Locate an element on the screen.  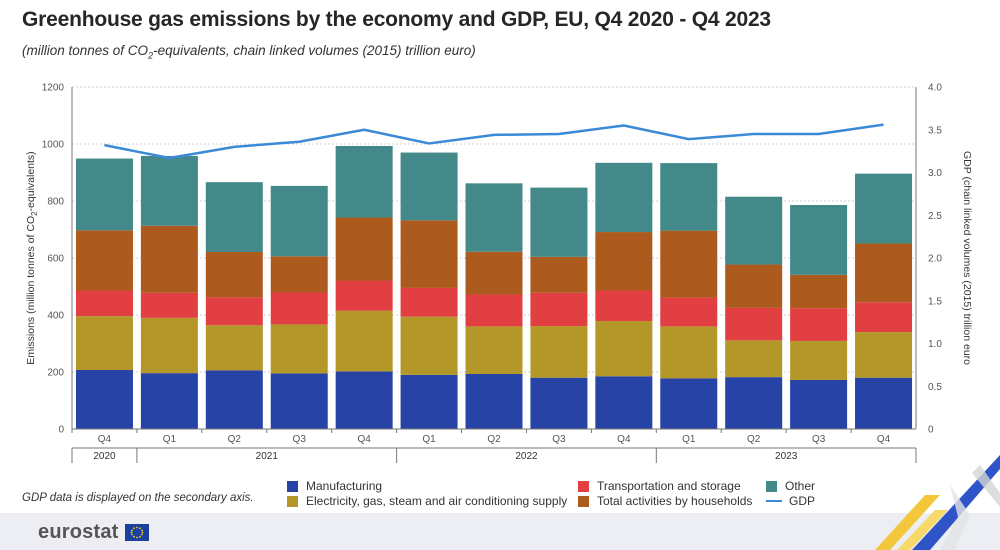
y-tick-label: 400 is located at coordinates (55, 316).